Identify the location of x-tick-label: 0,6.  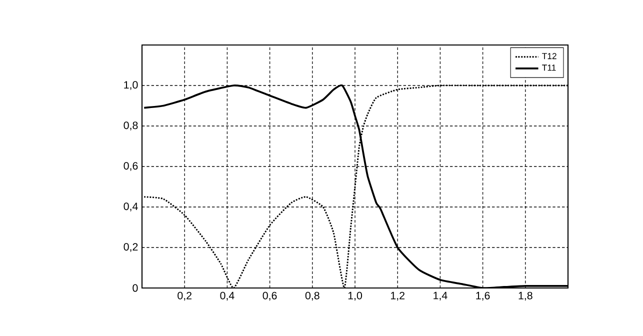
(269, 296).